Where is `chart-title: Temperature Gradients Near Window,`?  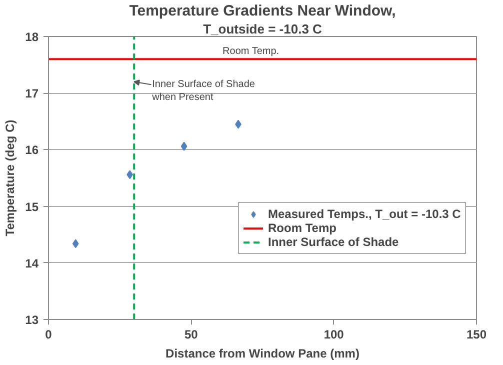 chart-title: Temperature Gradients Near Window, is located at coordinates (262, 11).